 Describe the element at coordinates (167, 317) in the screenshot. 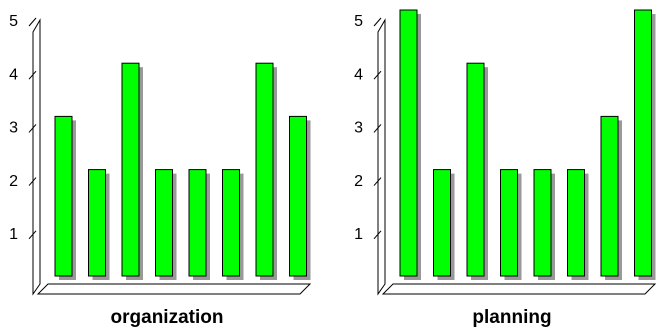

I see `chart-title: organization` at that location.